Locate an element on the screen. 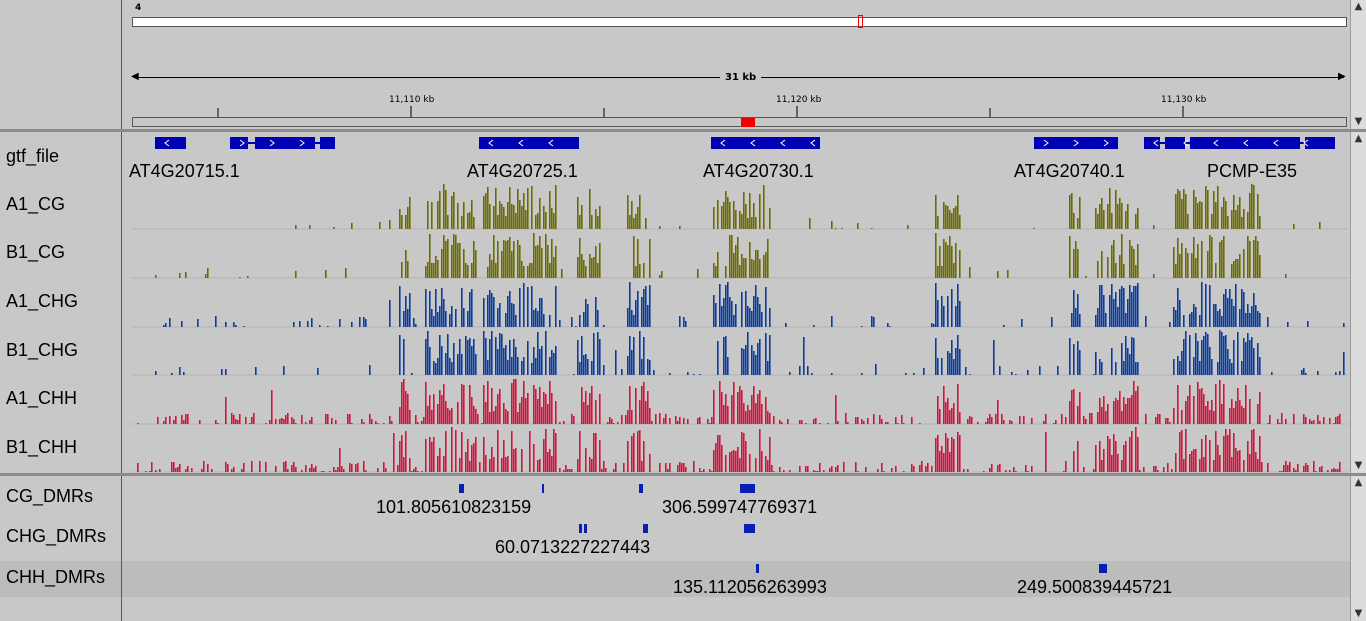  strand-arrow is located at coordinates (1246, 143).